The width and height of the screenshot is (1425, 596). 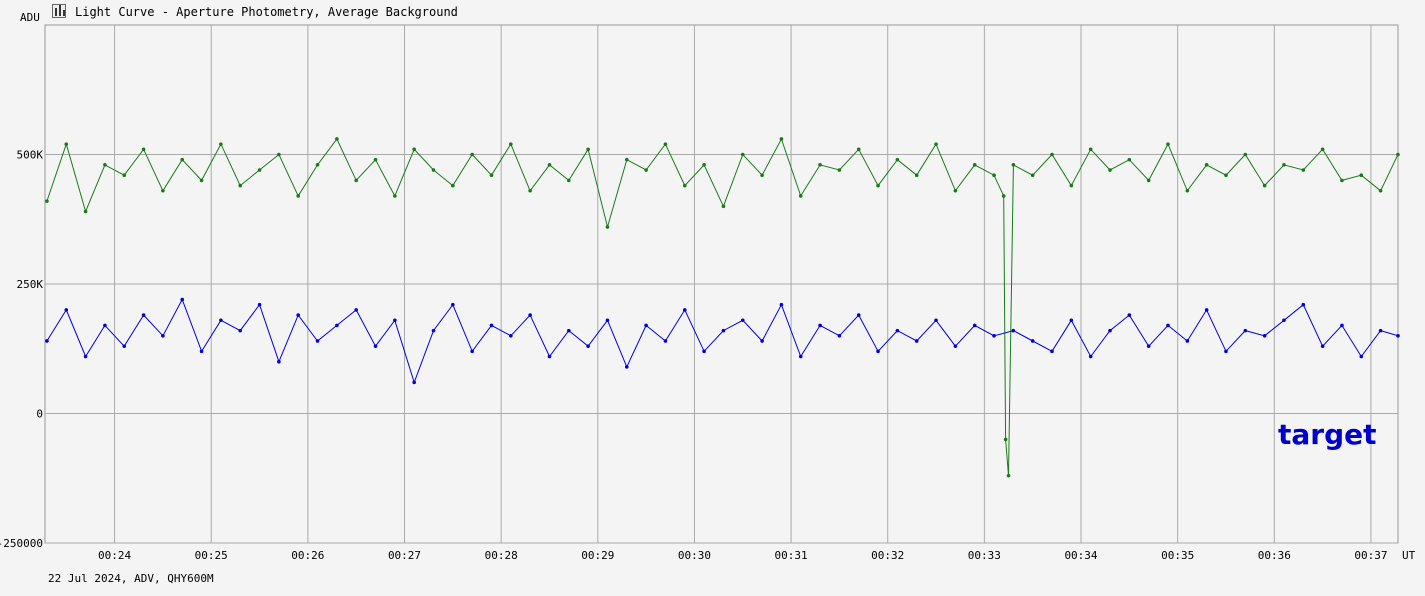 I want to click on y-ticks: 500K 250K 0 -250000, so click(x=21, y=350).